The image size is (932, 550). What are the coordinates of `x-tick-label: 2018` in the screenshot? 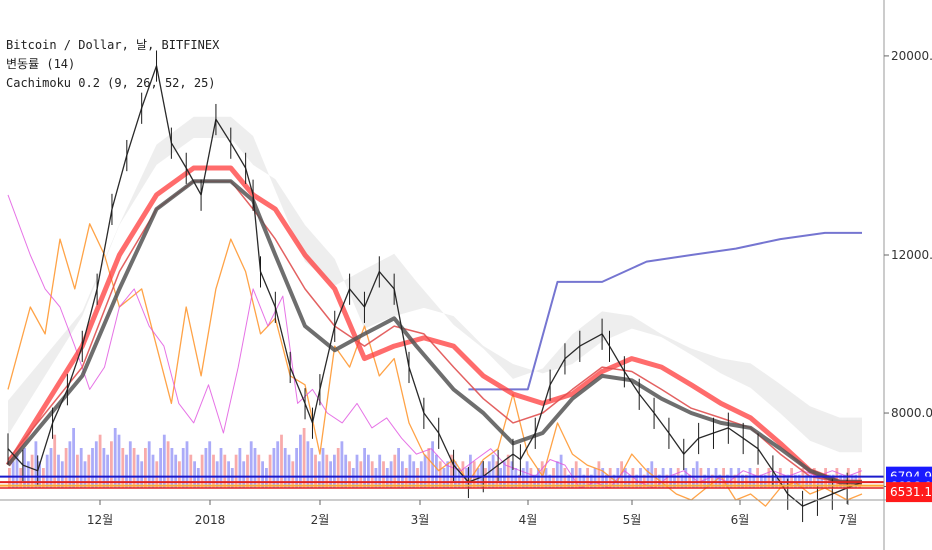 It's located at (210, 520).